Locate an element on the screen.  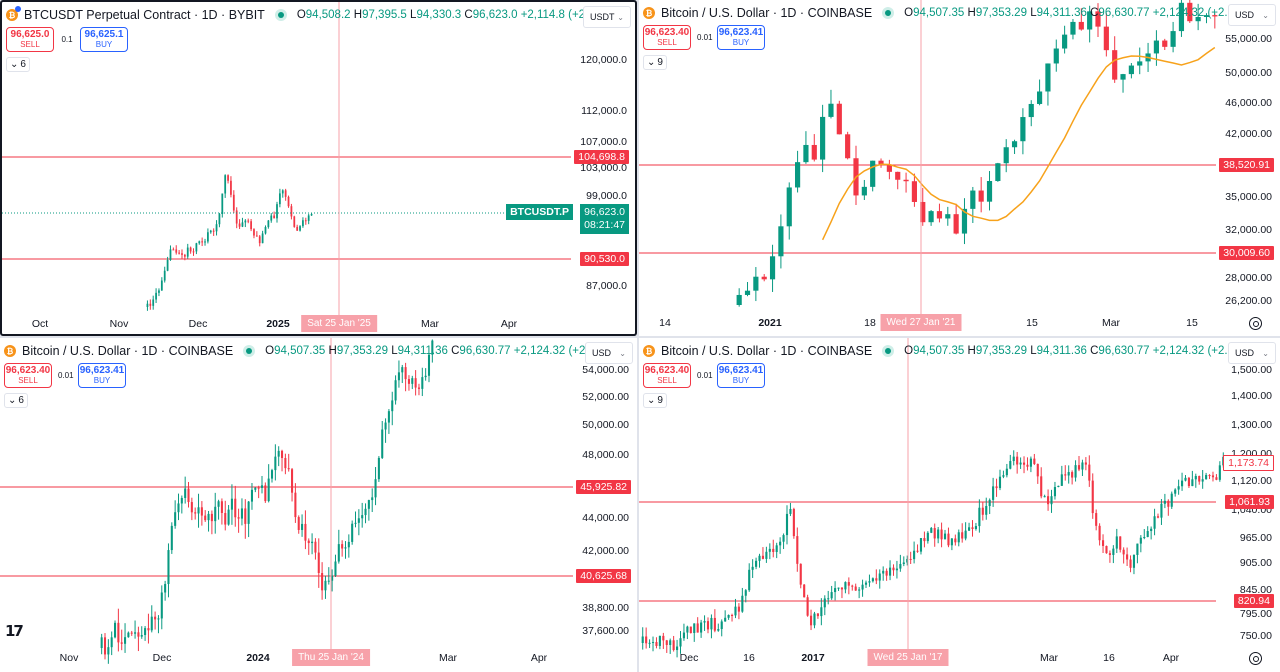
horizontal-line-price-tag: 104,698.8 is located at coordinates (601, 157).